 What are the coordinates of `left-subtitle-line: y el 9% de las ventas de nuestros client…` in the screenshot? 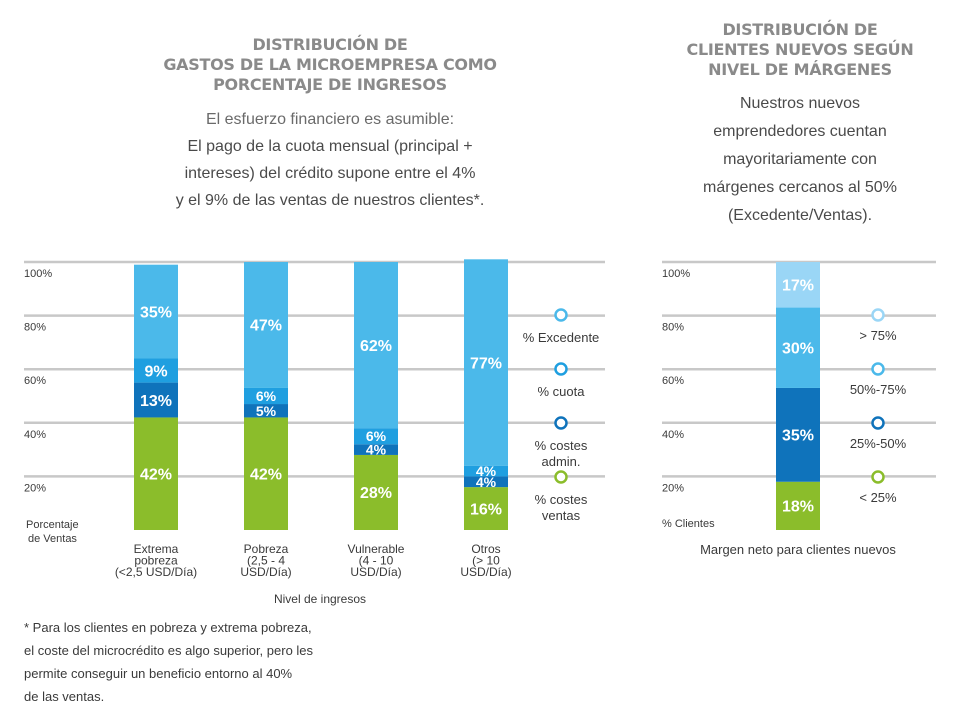 It's located at (330, 200).